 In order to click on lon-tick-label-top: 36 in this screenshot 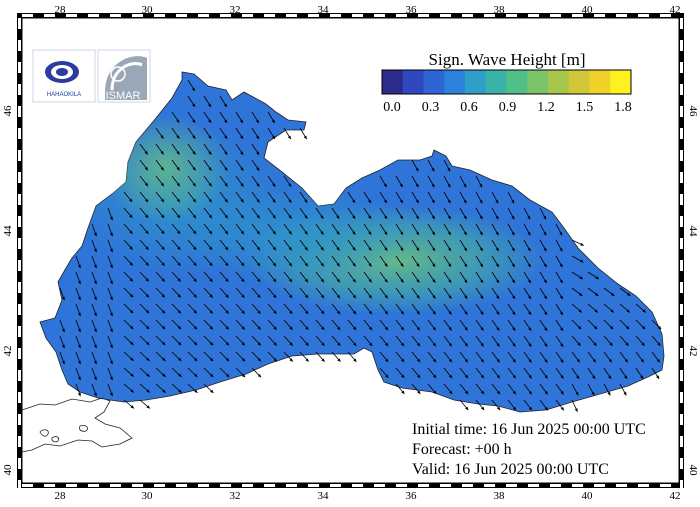, I will do `click(412, 10)`.